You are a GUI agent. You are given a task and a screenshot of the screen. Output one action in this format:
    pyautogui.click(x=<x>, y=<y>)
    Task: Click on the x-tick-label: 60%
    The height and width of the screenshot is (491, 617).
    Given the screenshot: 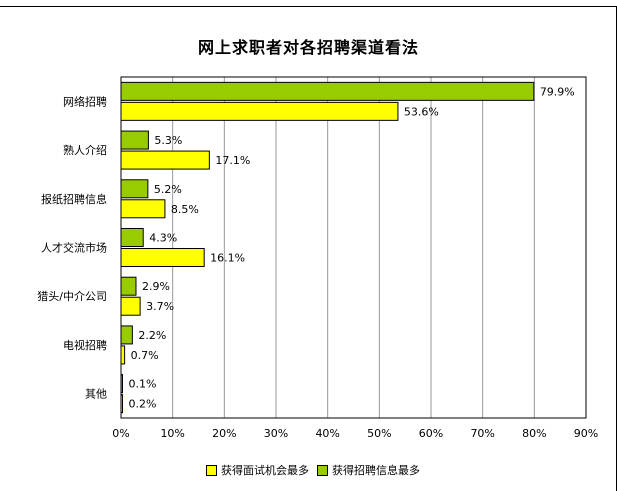 What is the action you would take?
    pyautogui.click(x=431, y=433)
    